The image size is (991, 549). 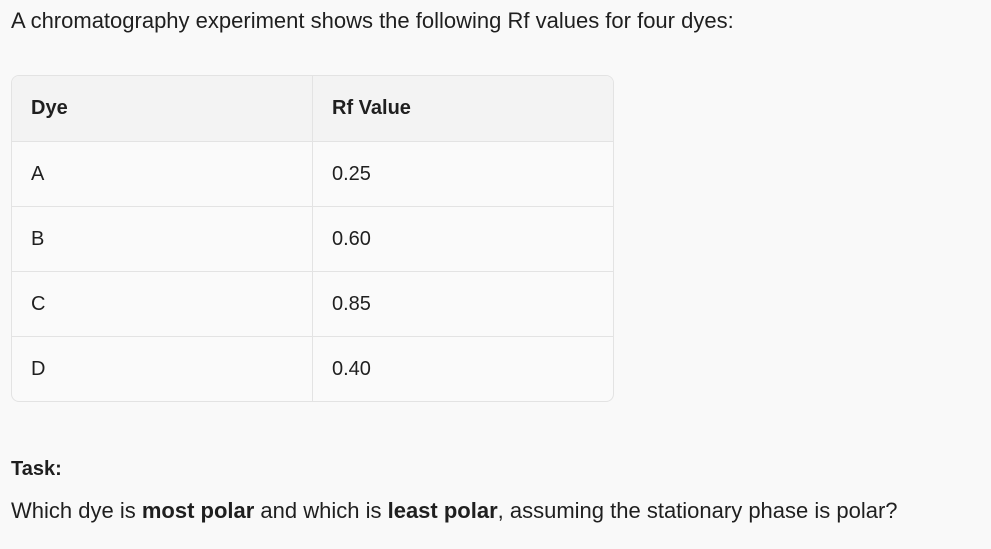 I want to click on question-text: and which is, so click(x=321, y=510).